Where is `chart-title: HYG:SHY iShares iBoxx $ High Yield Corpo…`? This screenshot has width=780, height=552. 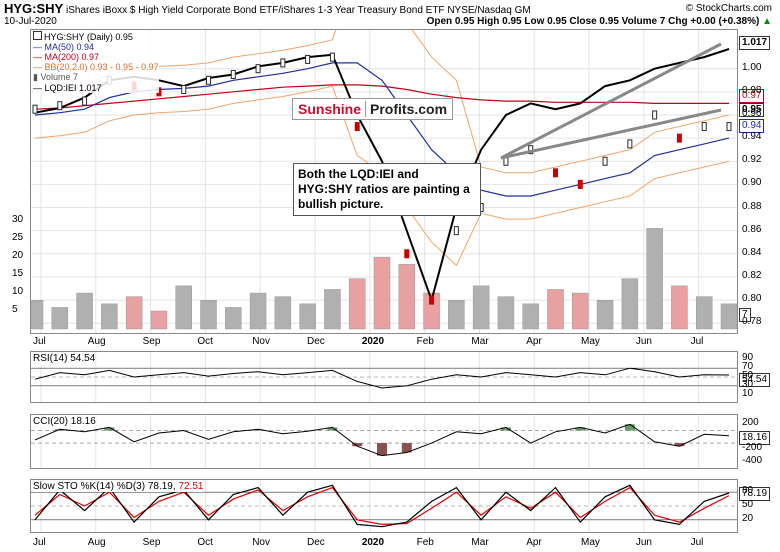
chart-title: HYG:SHY iShares iBoxx $ High Yield Corpo… is located at coordinates (267, 8).